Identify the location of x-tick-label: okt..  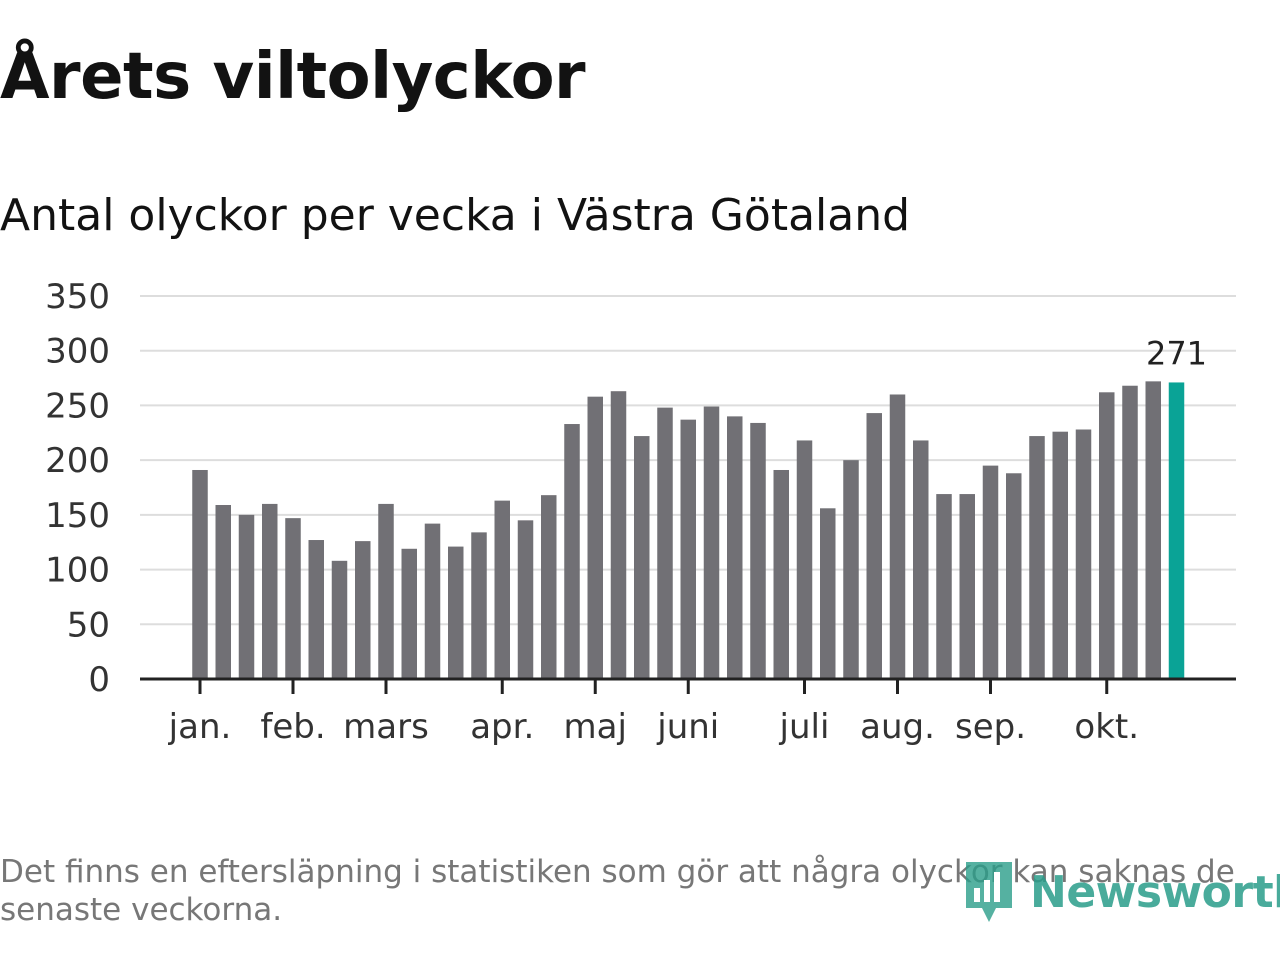
(1106, 727).